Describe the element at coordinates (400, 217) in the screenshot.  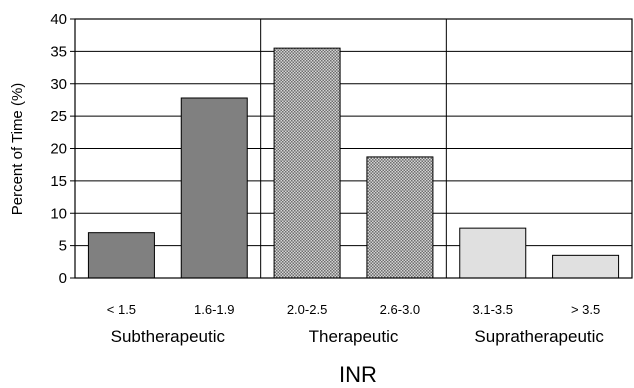
I see `bar-2.6-3.0` at that location.